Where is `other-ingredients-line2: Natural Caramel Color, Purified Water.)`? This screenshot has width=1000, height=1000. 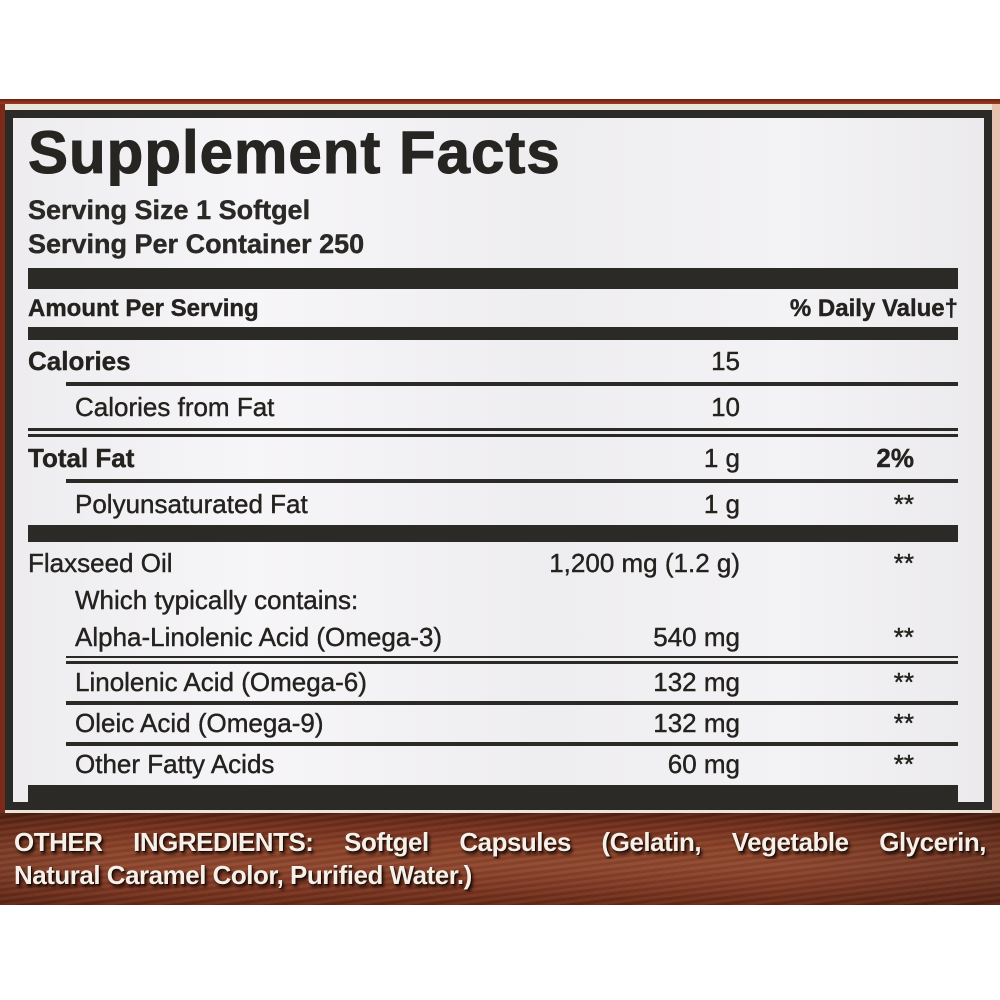
other-ingredients-line2: Natural Caramel Color, Purified Water.) is located at coordinates (243, 875).